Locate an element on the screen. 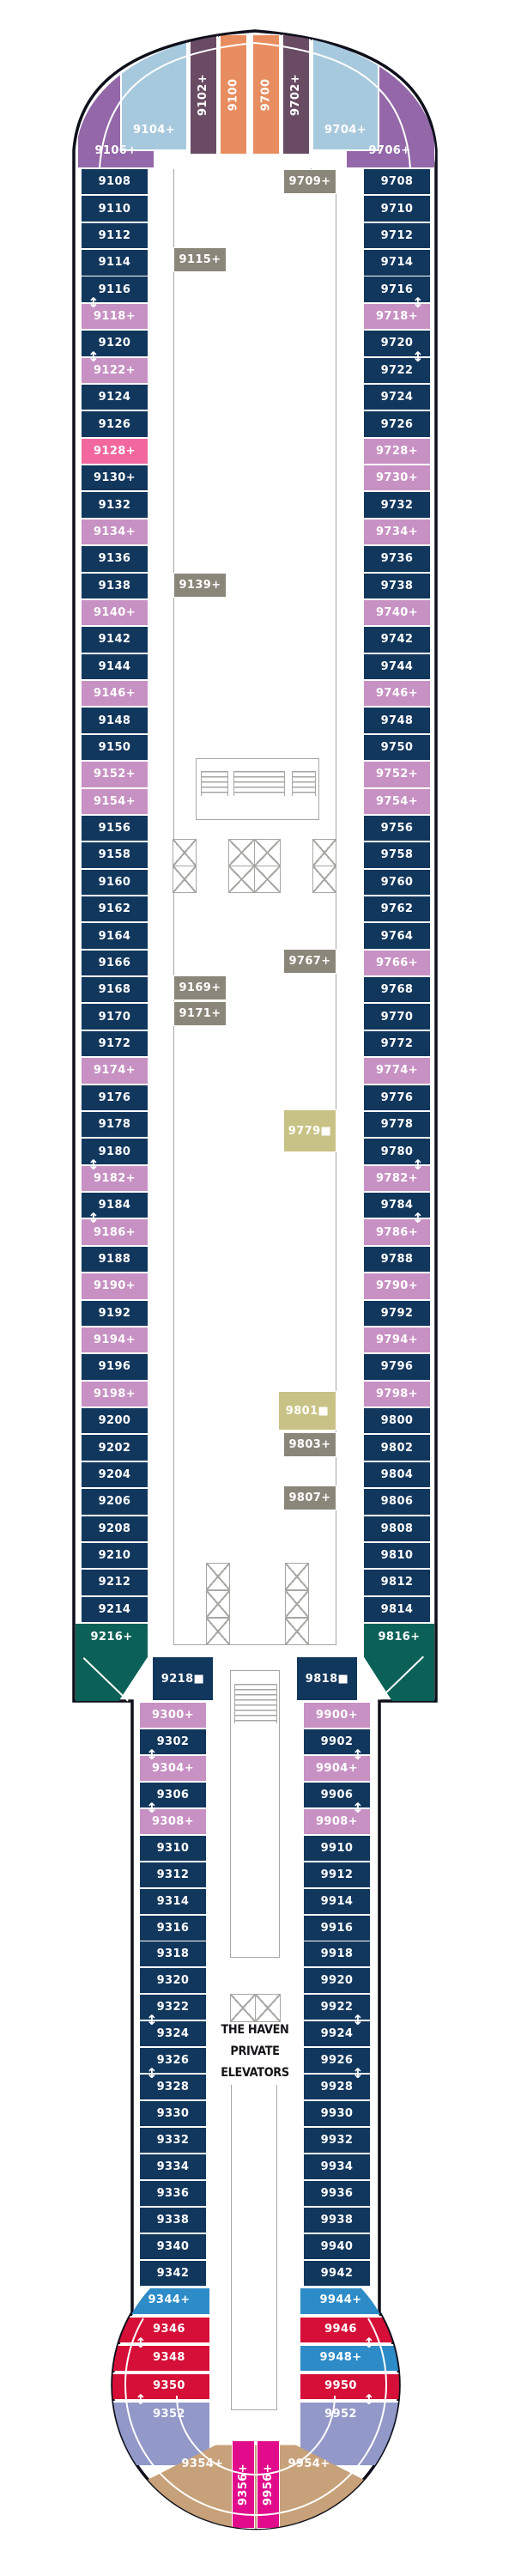 The height and width of the screenshot is (2576, 515). cabin-9801: 9801■ is located at coordinates (307, 1411).